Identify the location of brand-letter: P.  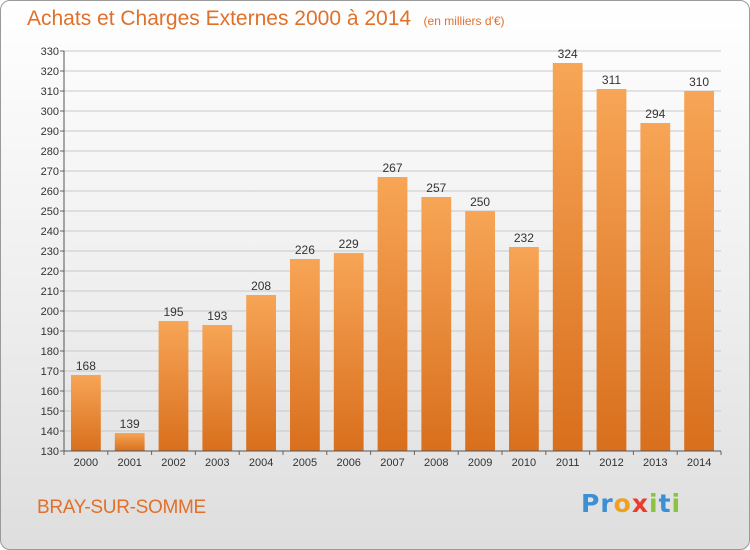
(591, 503).